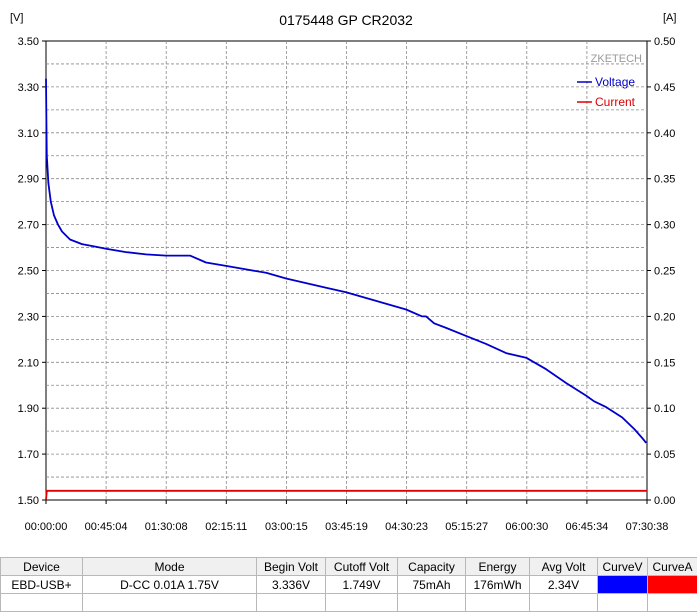  Describe the element at coordinates (406, 527) in the screenshot. I see `x-tick-label: 04:30:23` at that location.